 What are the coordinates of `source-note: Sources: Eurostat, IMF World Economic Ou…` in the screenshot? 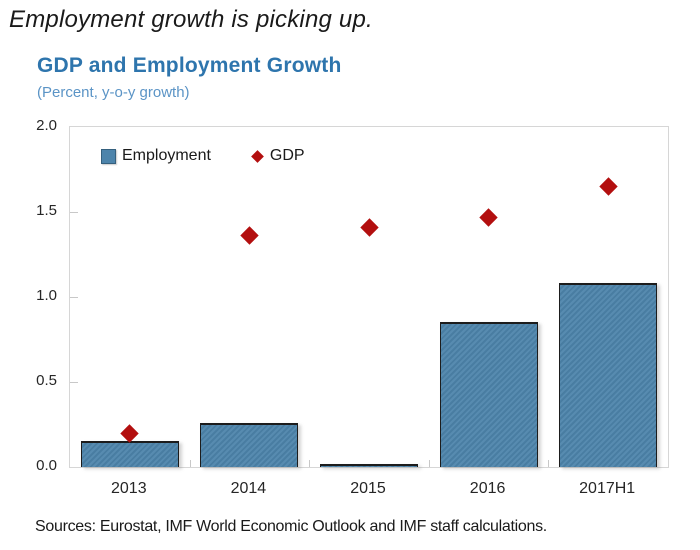 It's located at (291, 526).